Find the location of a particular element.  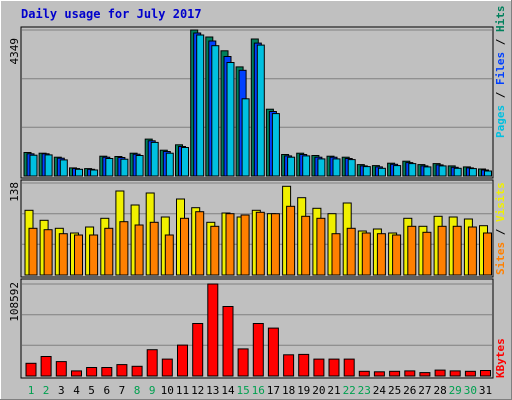

x-label-day-14: 14 is located at coordinates (228, 390).